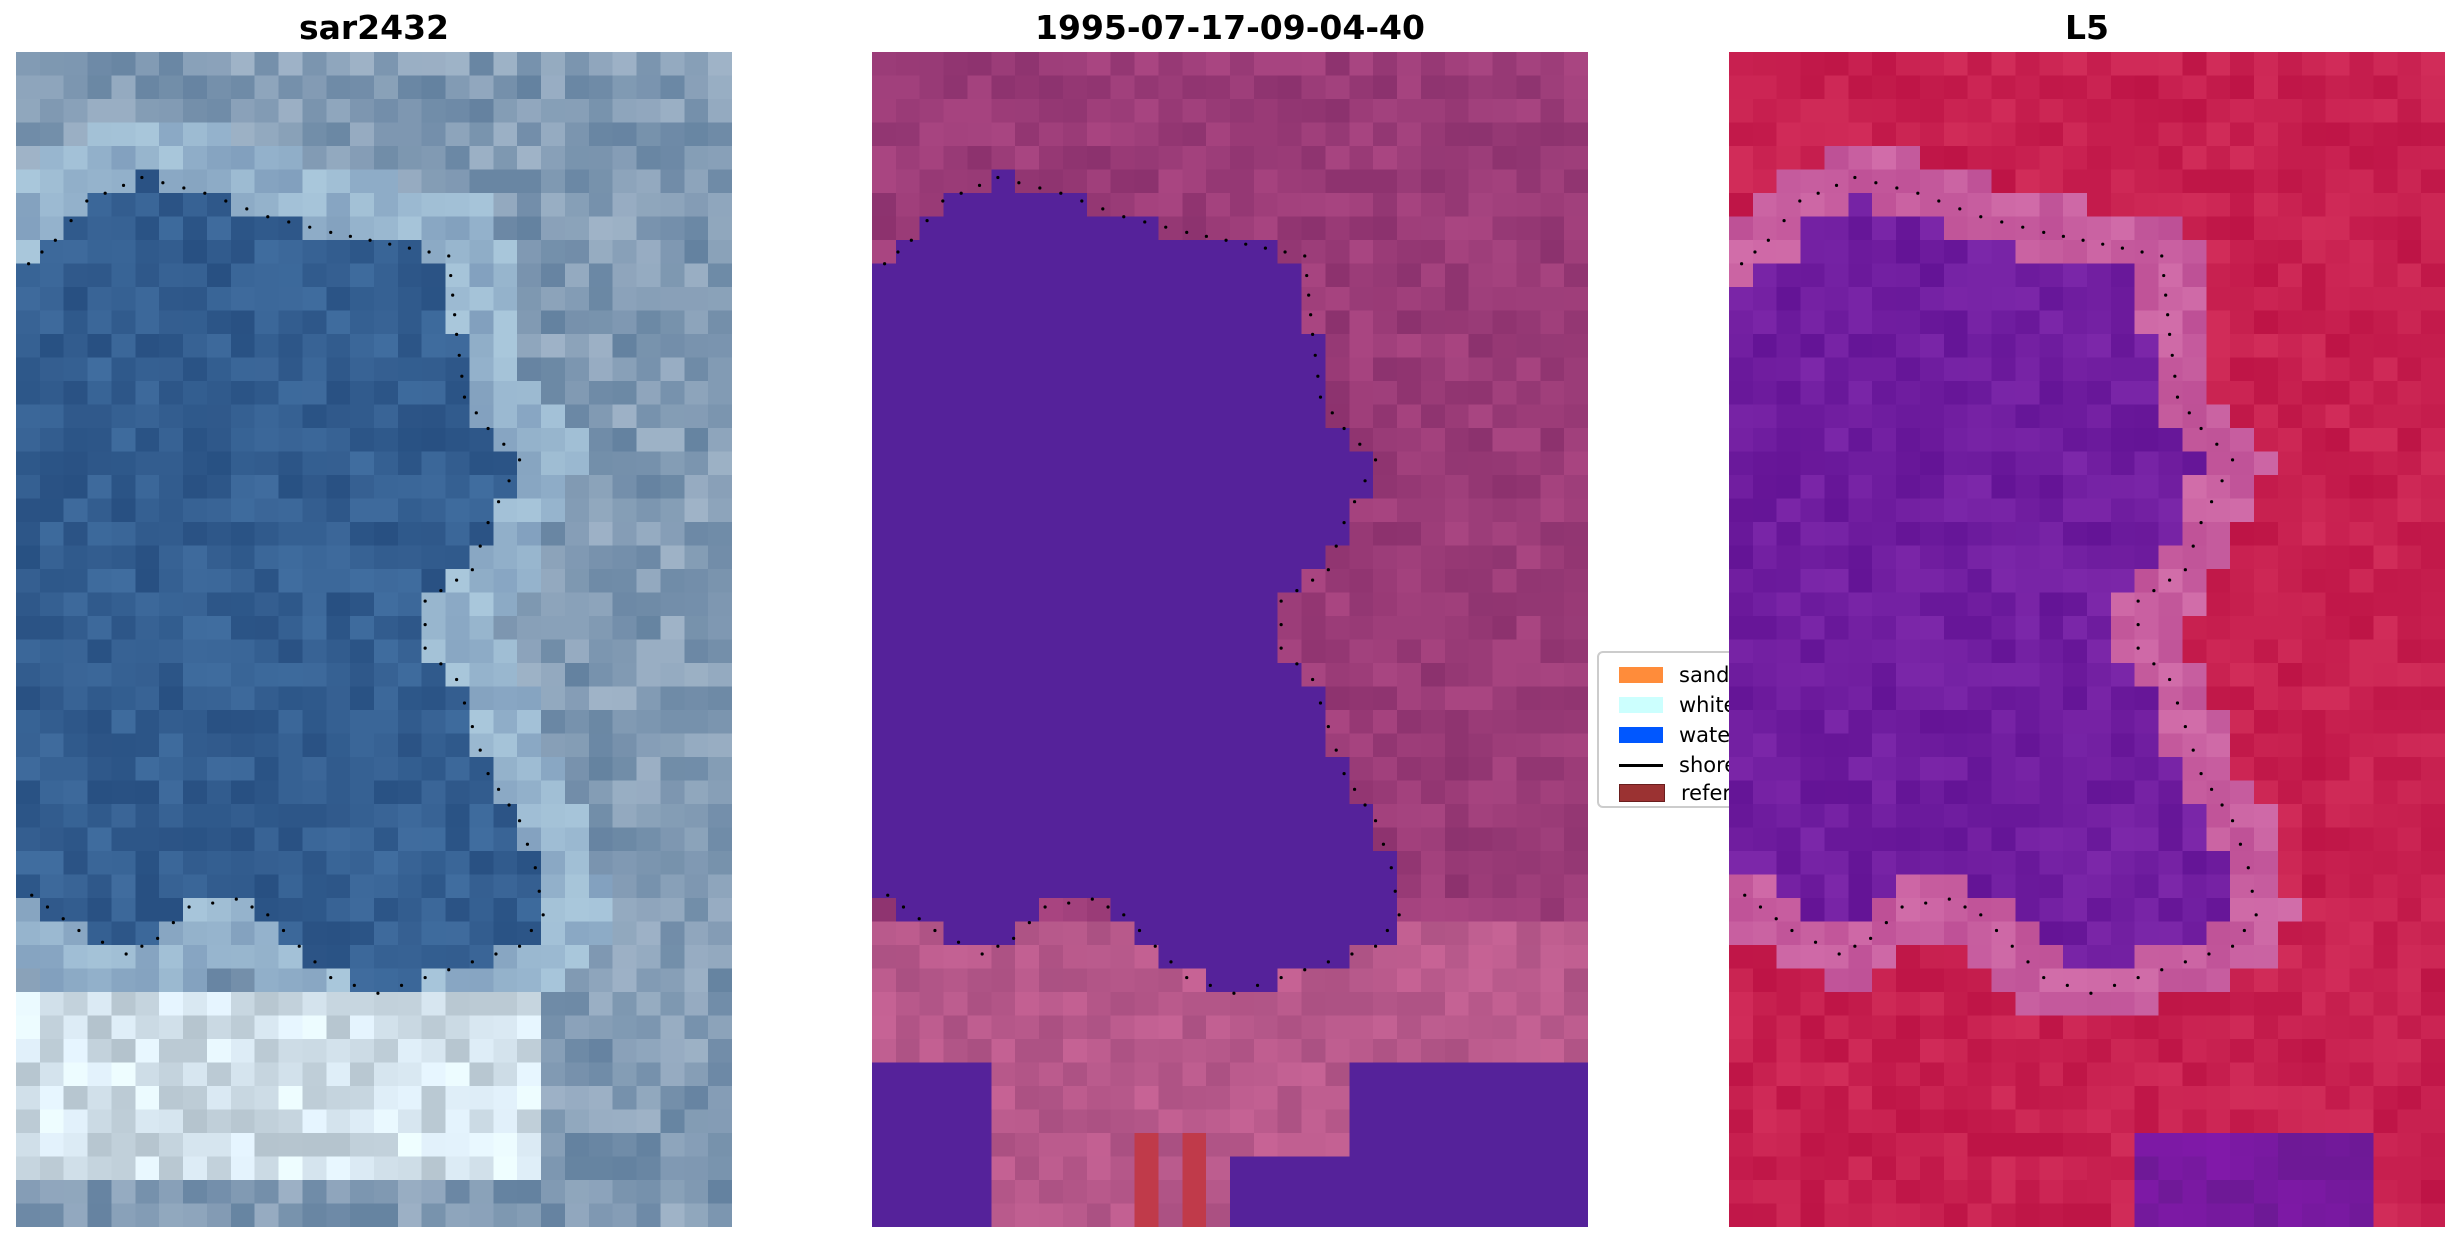 Image resolution: width=2460 pixels, height=1242 pixels. I want to click on legend-item-water: water, so click(1679, 735).